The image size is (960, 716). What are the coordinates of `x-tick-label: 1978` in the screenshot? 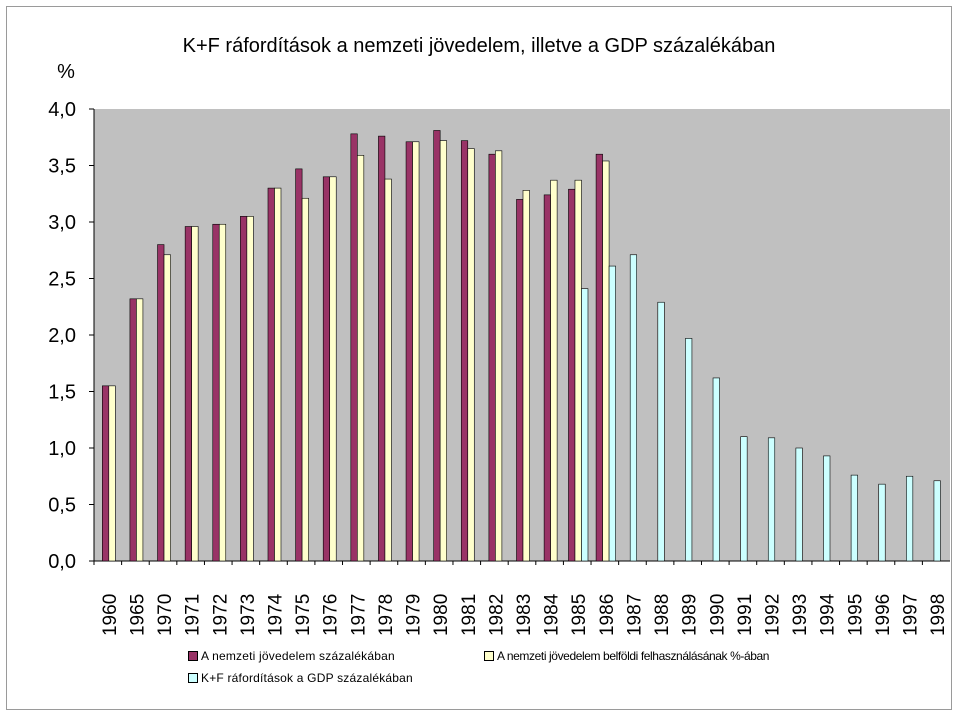 It's located at (386, 615).